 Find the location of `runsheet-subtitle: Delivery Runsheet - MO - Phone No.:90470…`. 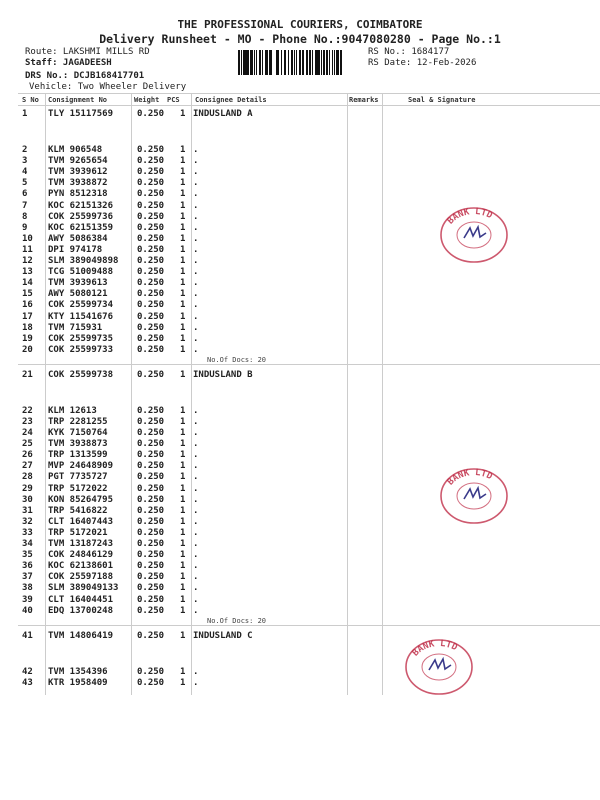

runsheet-subtitle: Delivery Runsheet - MO - Phone No.:90470… is located at coordinates (300, 39).